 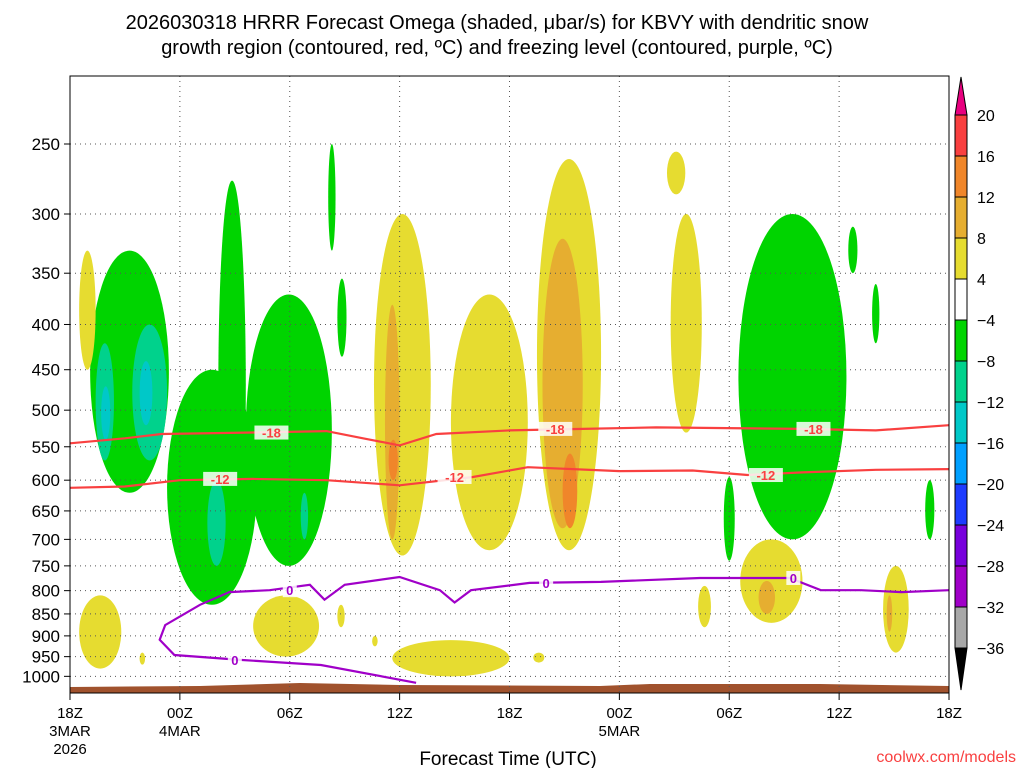 I want to click on colorbar-top-arrow, so click(x=961, y=96).